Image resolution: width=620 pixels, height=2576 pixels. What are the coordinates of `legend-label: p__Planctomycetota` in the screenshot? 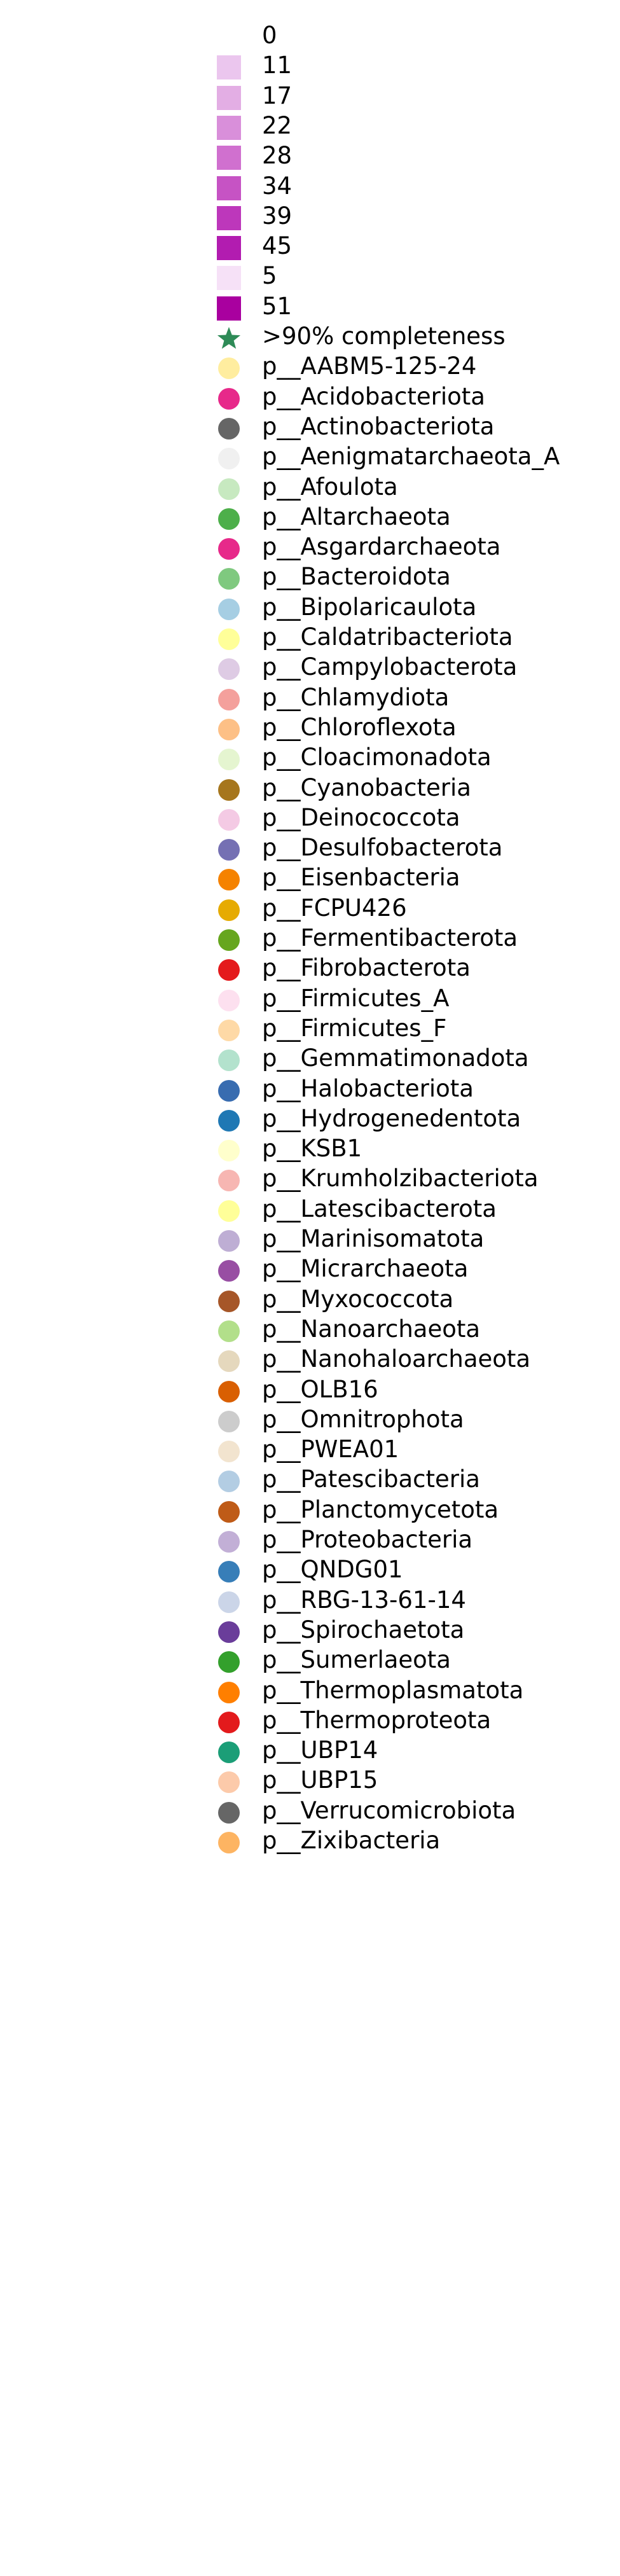 It's located at (380, 1509).